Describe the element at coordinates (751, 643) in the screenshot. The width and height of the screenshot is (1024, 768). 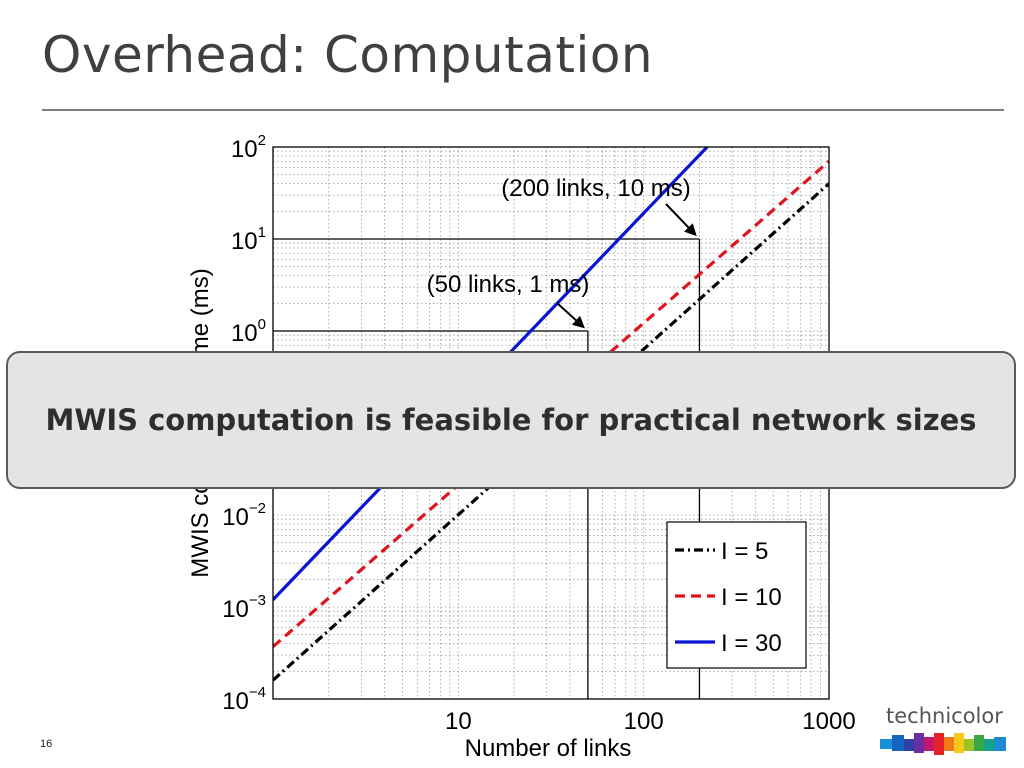
I see `legend-label: I = 30` at that location.